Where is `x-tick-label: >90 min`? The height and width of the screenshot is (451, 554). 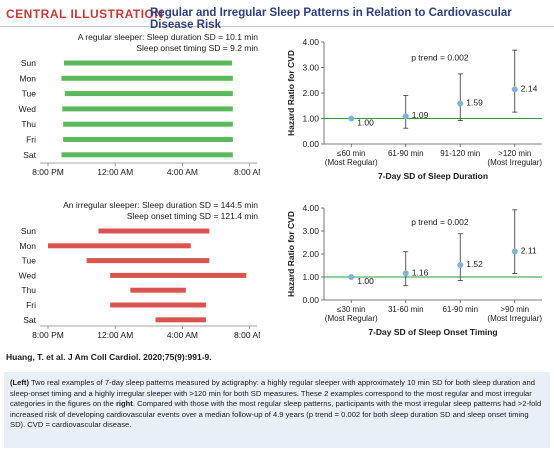
x-tick-label: >90 min is located at coordinates (514, 309).